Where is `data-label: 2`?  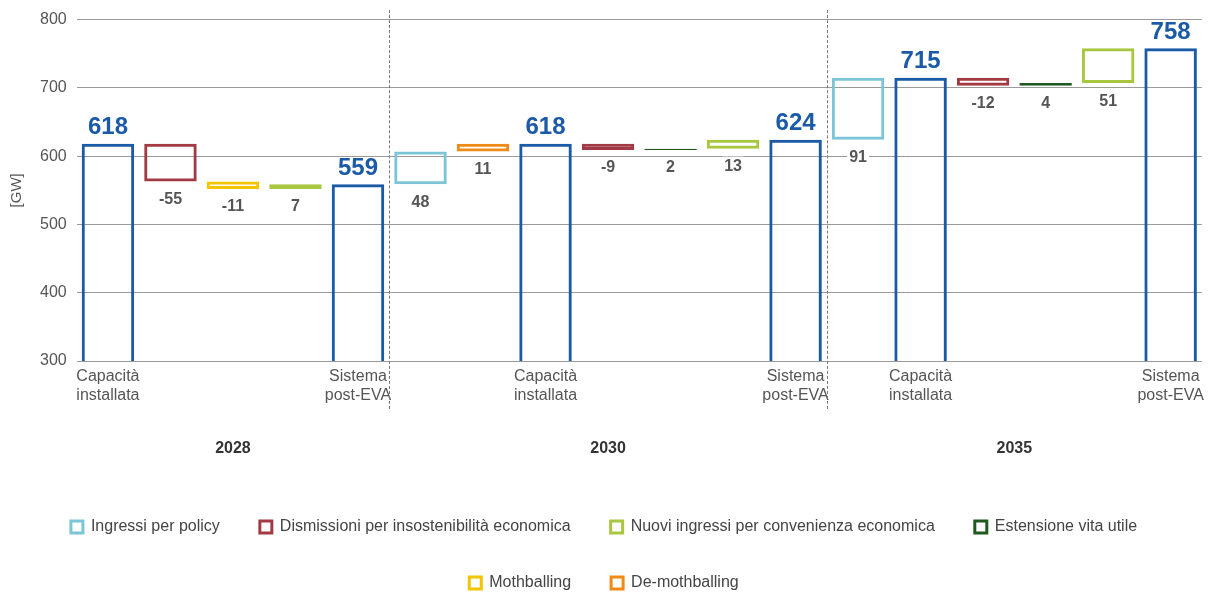
data-label: 2 is located at coordinates (671, 167).